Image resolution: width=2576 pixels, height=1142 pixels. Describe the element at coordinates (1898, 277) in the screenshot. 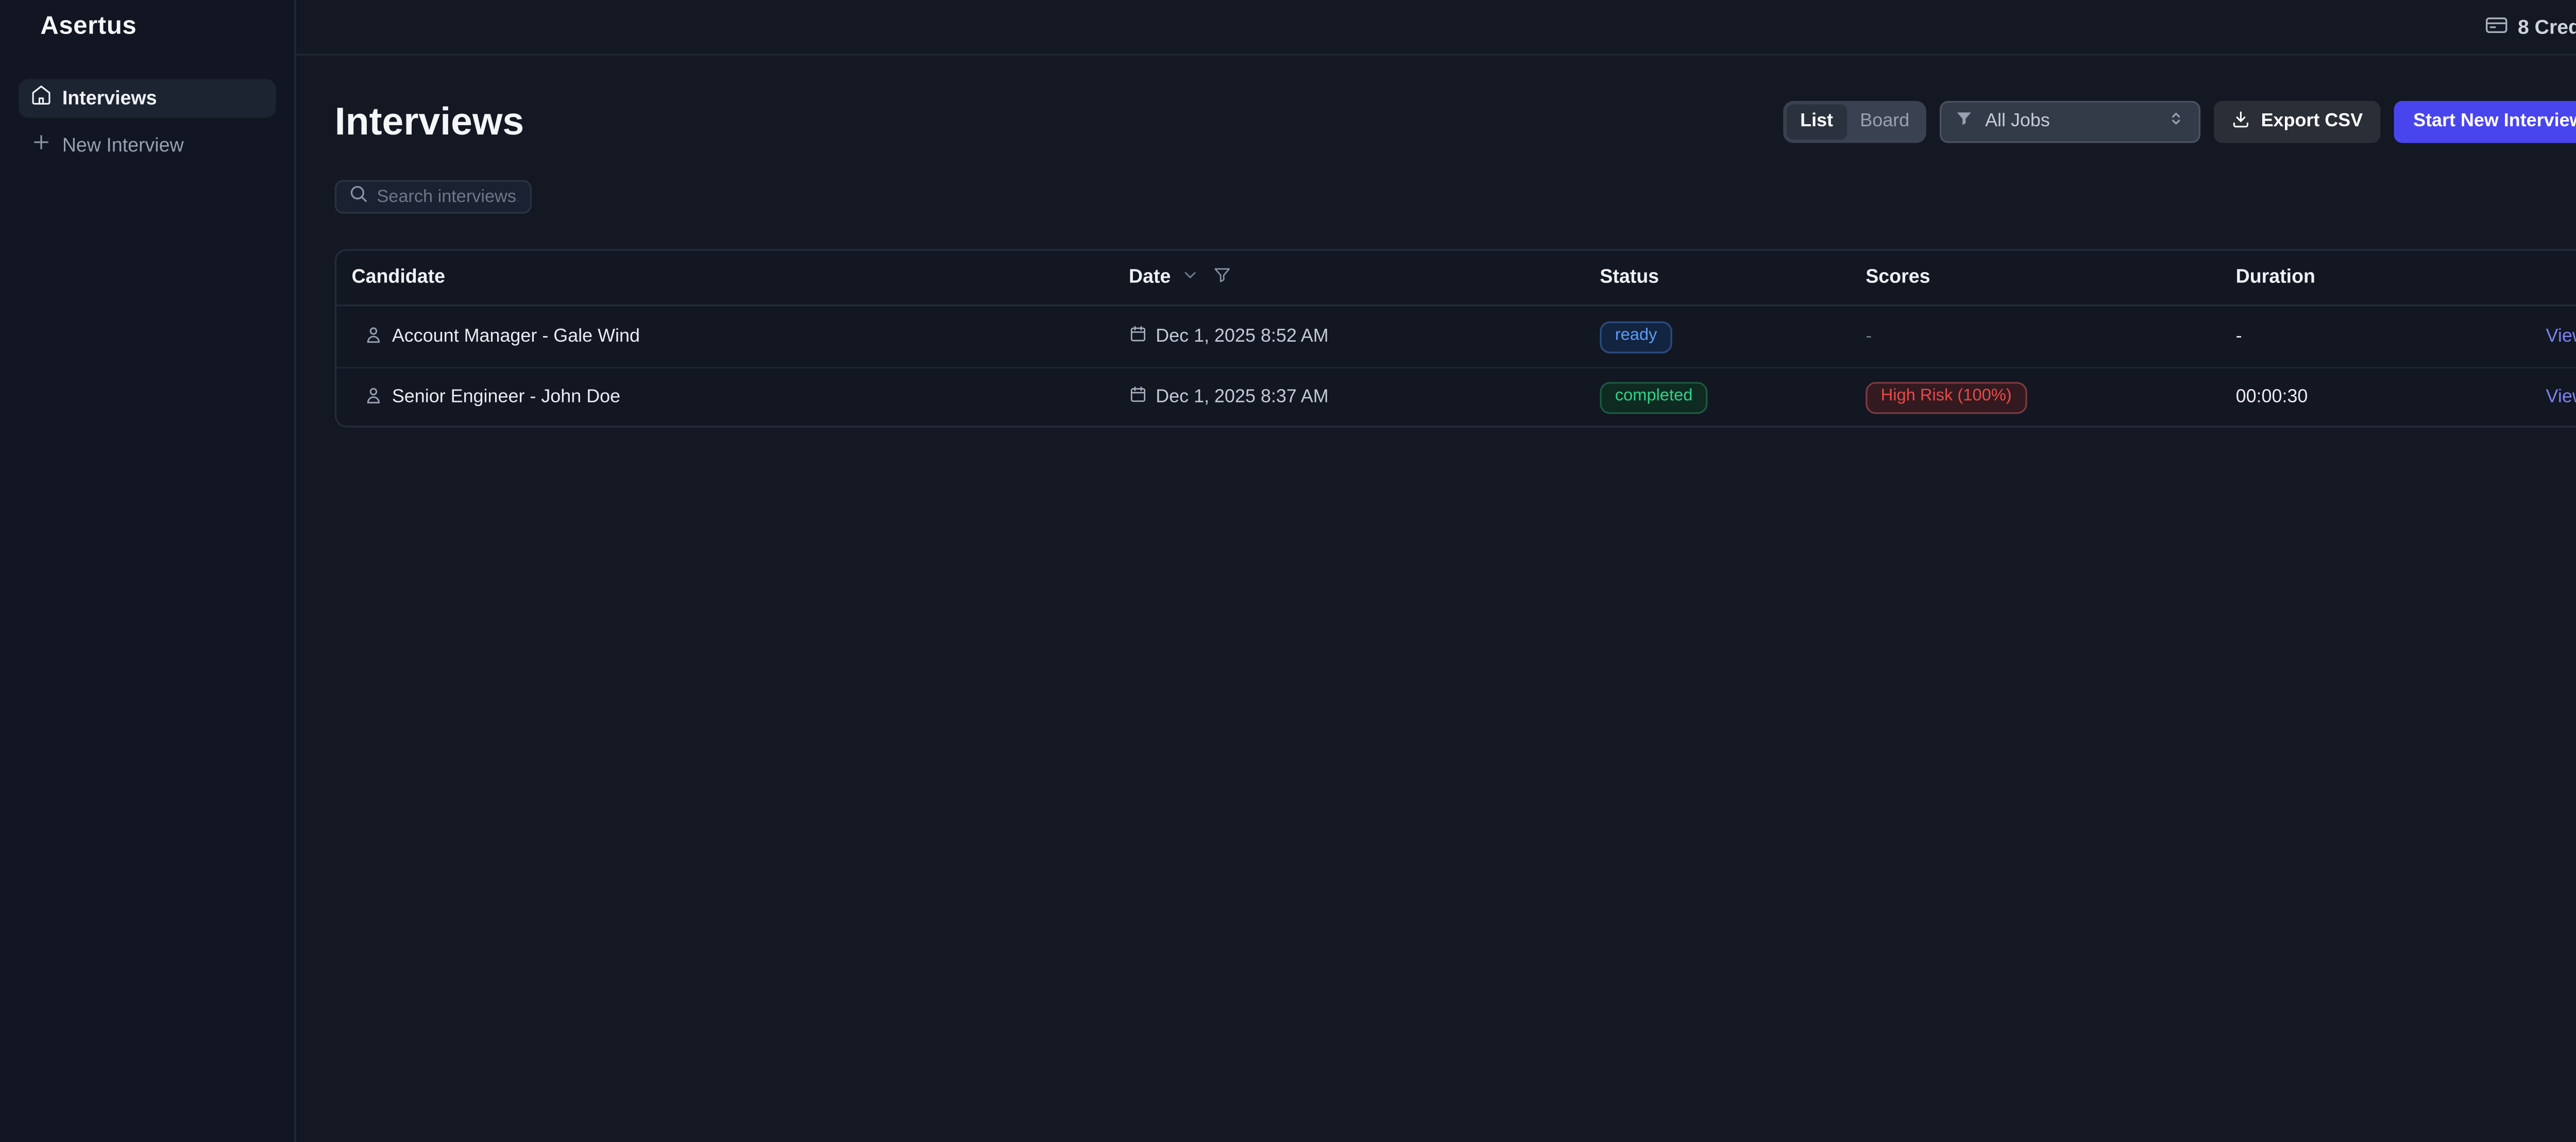

I see `column-header-scores: Scores` at that location.